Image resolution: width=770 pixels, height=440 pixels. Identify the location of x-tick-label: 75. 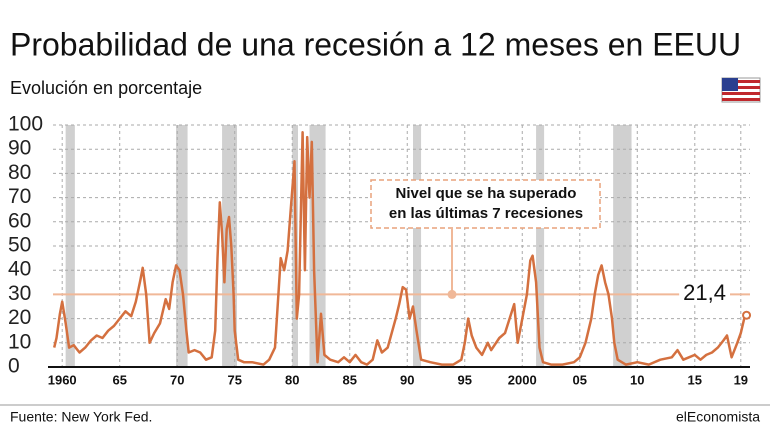
(234, 379).